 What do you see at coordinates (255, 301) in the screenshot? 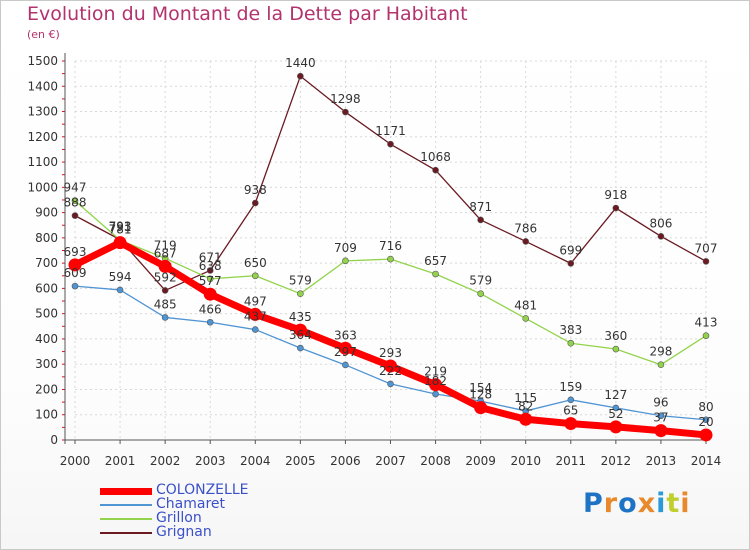
I see `data-label-colonzelle: 497` at bounding box center [255, 301].